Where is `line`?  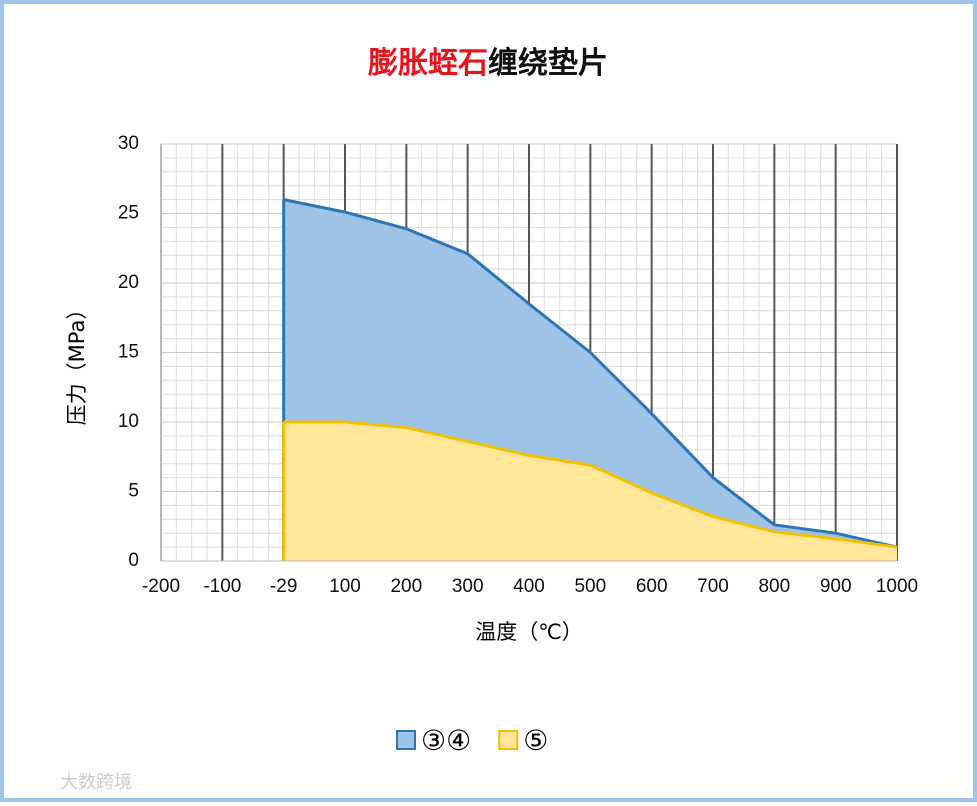
line is located at coordinates (590, 484).